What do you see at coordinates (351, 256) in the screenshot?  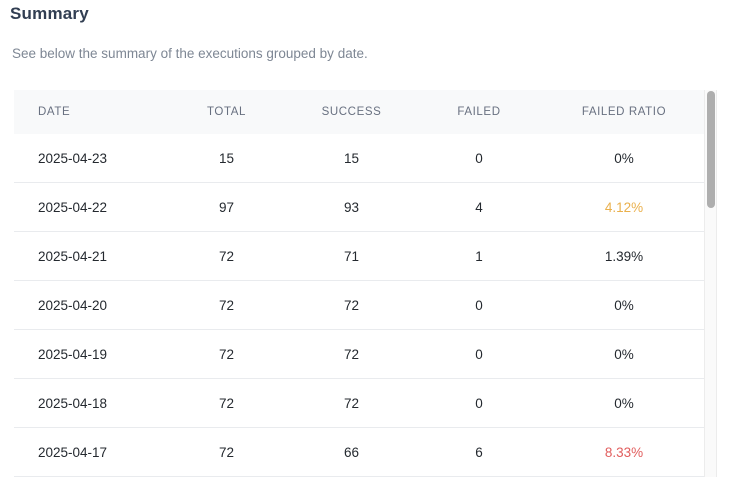 I see `cell-success: 71` at bounding box center [351, 256].